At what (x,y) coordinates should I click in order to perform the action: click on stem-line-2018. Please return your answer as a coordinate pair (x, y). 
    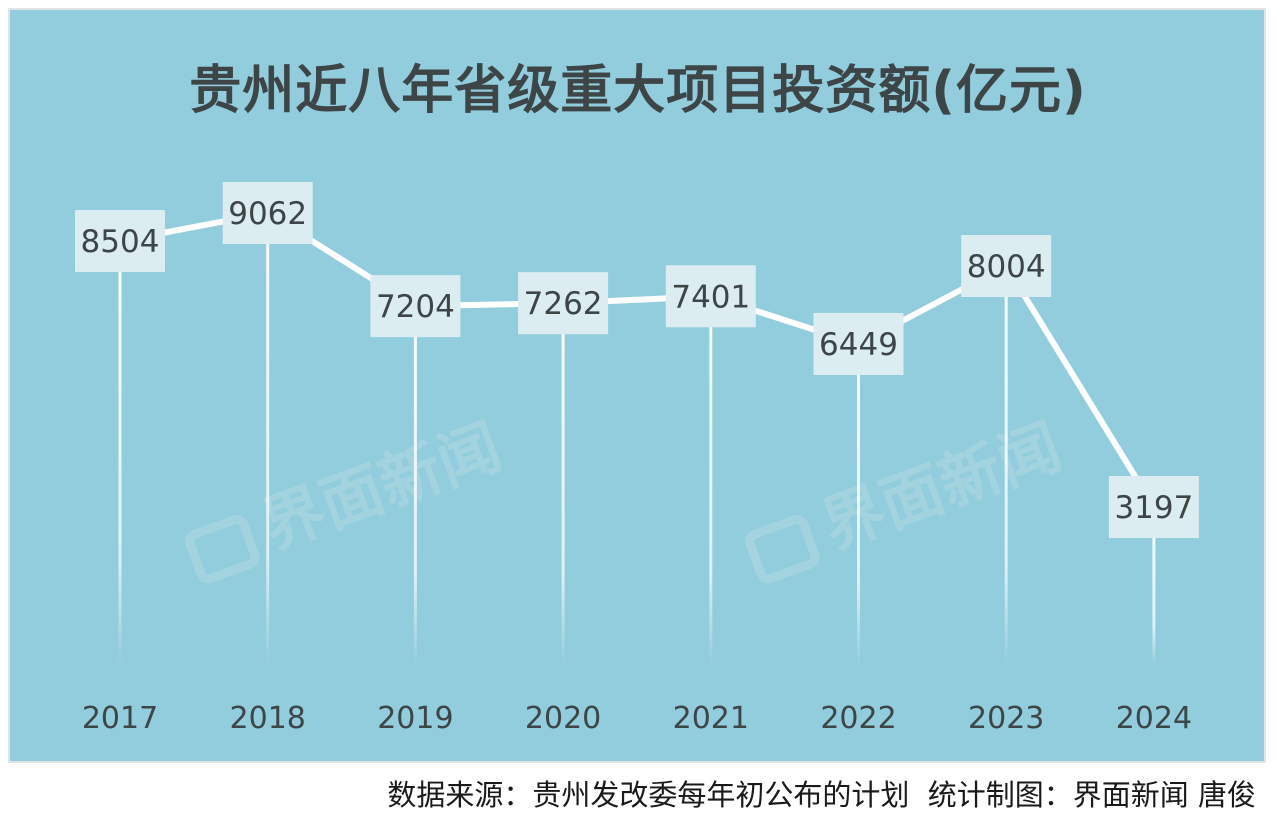
    Looking at the image, I should click on (268, 439).